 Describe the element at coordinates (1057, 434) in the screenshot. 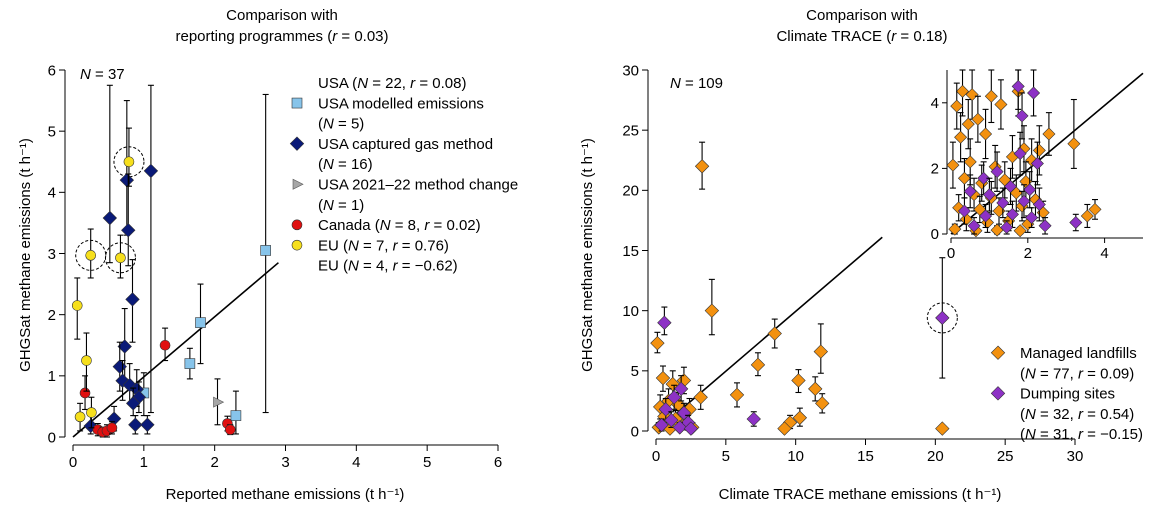

I see `text-run: = 31,` at that location.